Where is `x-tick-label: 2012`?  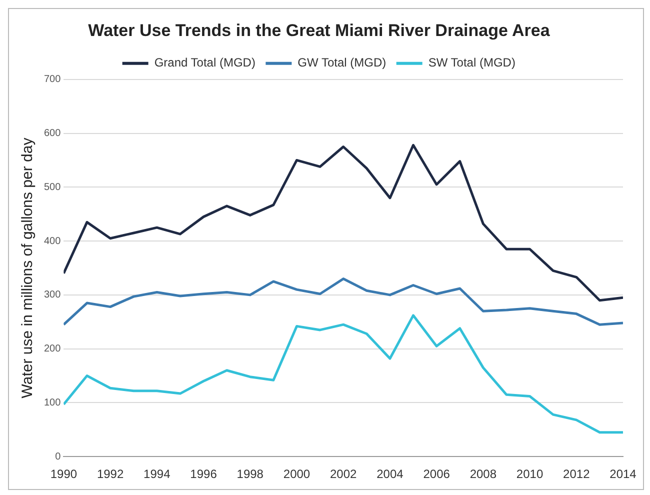 x-tick-label: 2012 is located at coordinates (576, 474).